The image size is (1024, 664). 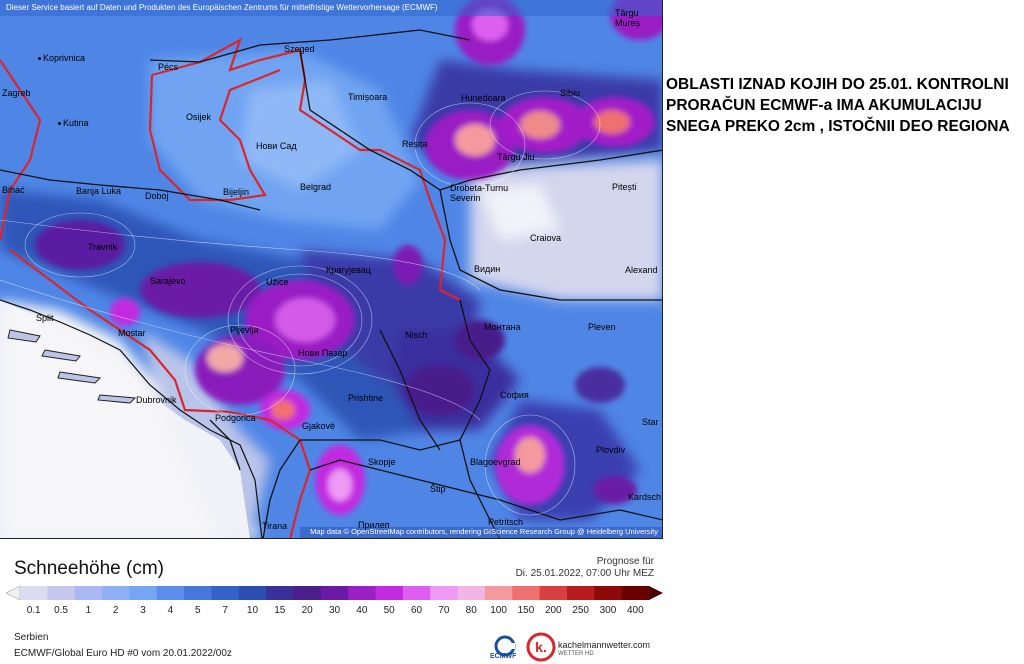 I want to click on city-label: Dubrovnik, so click(x=156, y=400).